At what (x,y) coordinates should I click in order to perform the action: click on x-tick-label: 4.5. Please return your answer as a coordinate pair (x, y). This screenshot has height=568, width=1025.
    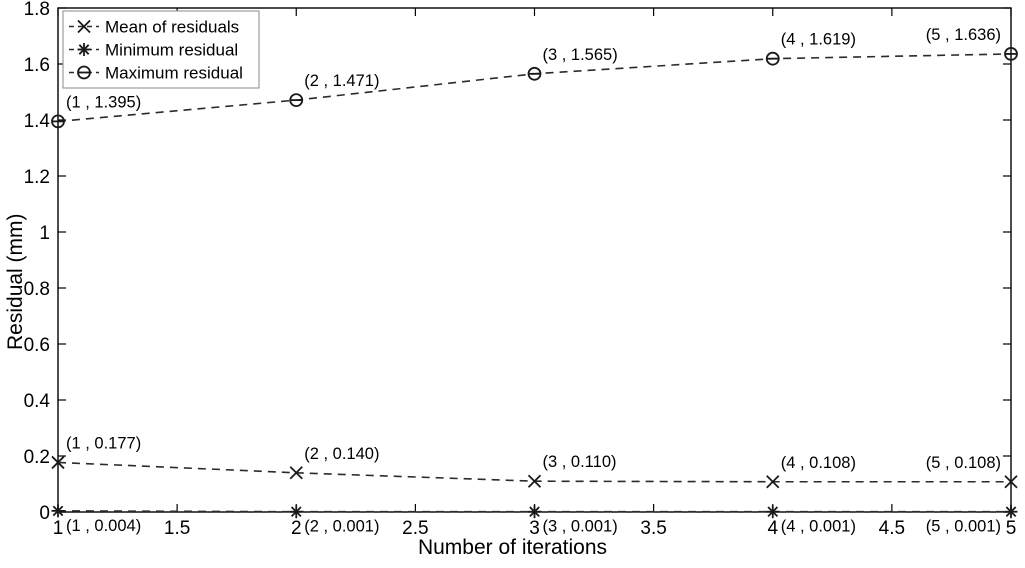
    Looking at the image, I should click on (892, 528).